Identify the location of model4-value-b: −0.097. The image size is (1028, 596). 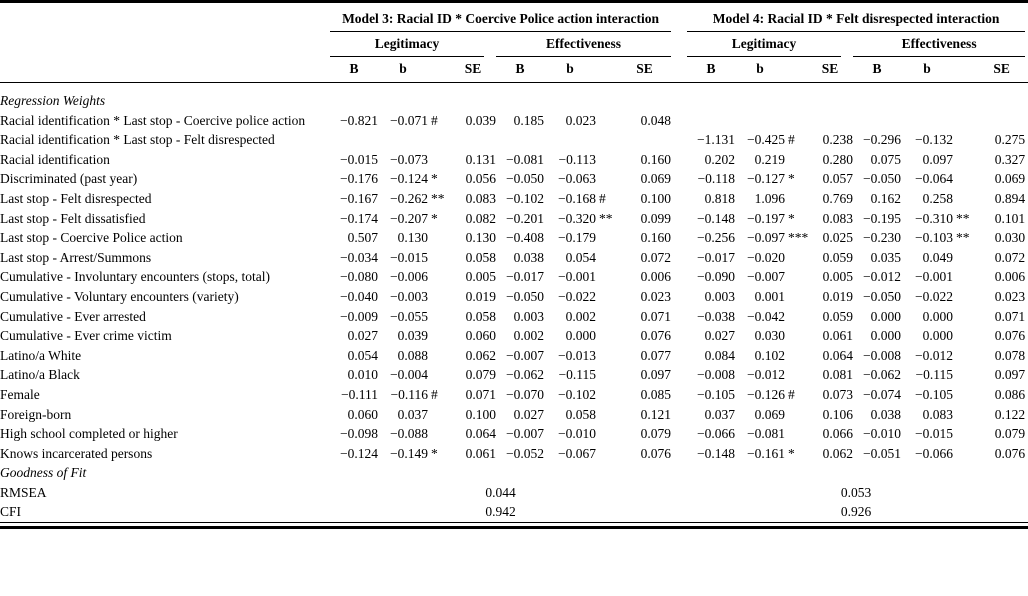
(766, 238).